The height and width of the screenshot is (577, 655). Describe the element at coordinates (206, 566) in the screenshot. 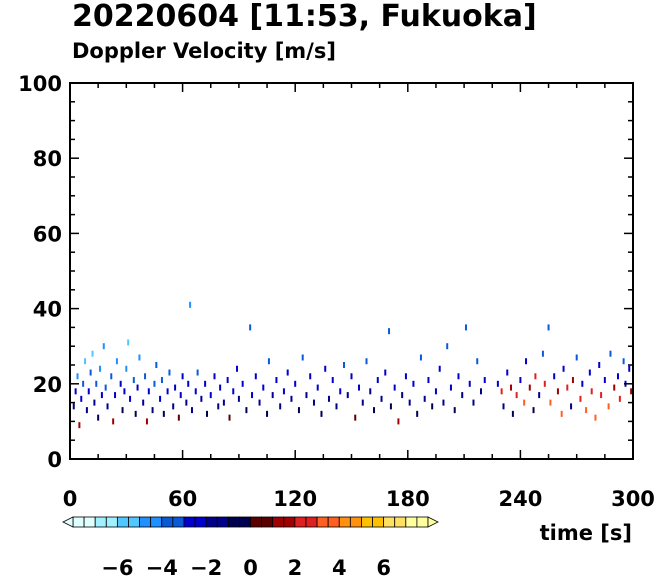

I see `colorbar-tick-label: −2` at that location.